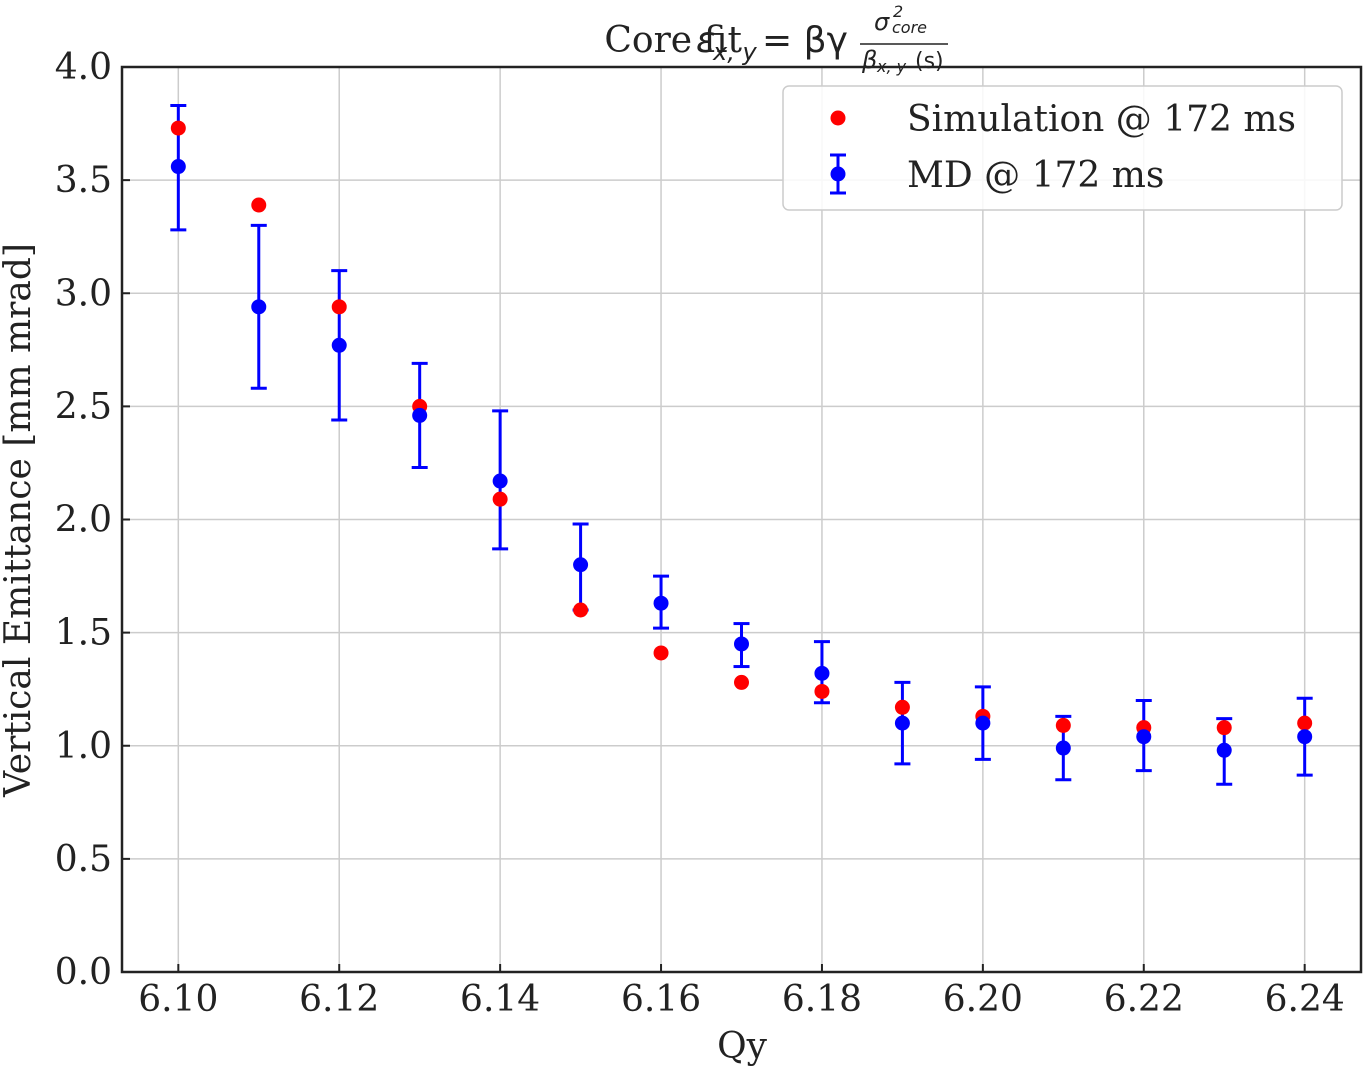 Image resolution: width=1363 pixels, height=1068 pixels. Describe the element at coordinates (838, 118) in the screenshot. I see `legend-marker-simulation` at that location.